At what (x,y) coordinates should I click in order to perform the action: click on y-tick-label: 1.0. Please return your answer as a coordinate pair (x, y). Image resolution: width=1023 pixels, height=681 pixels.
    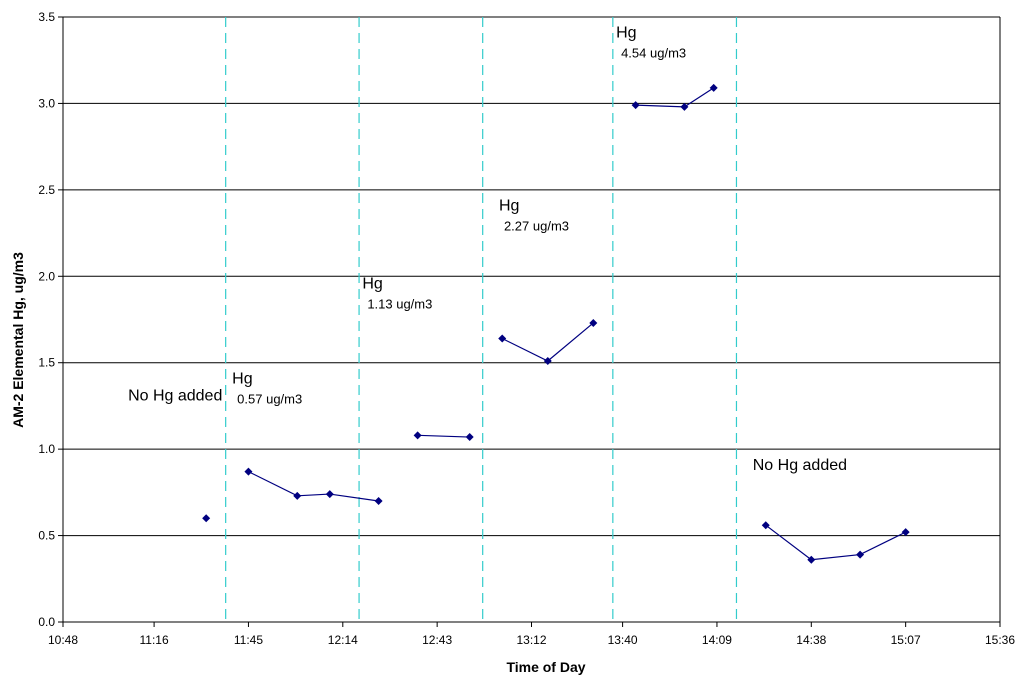
    Looking at the image, I should click on (46, 449).